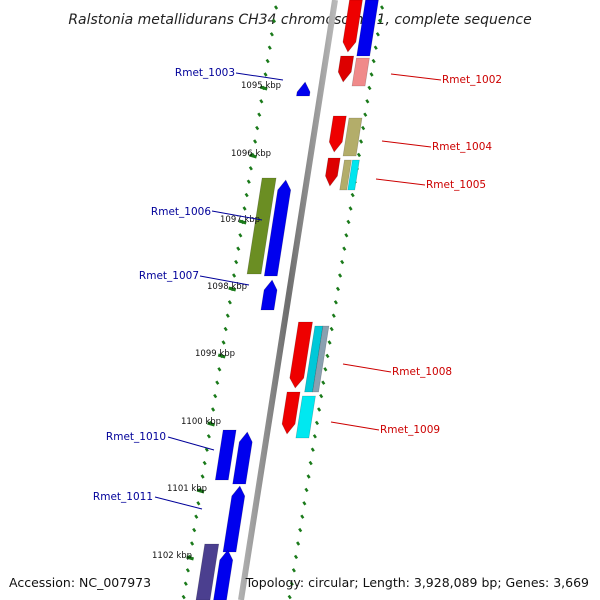 Image resolution: width=600 pixels, height=600 pixels. Describe the element at coordinates (462, 147) in the screenshot. I see `gene-label-rmet-1004: Rmet_1004` at that location.